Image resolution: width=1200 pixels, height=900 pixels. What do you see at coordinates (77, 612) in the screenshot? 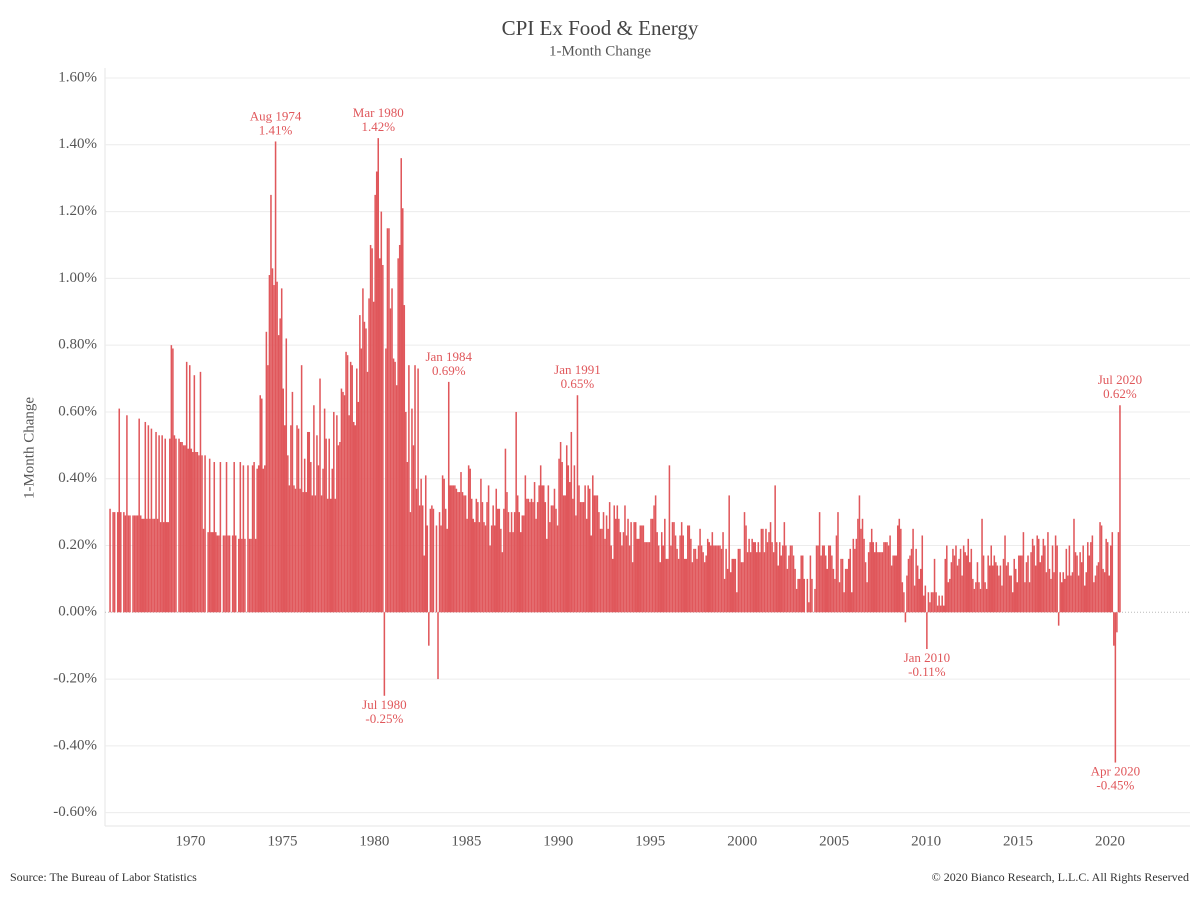
I see `y-tick-label: 0.00%` at bounding box center [77, 612].